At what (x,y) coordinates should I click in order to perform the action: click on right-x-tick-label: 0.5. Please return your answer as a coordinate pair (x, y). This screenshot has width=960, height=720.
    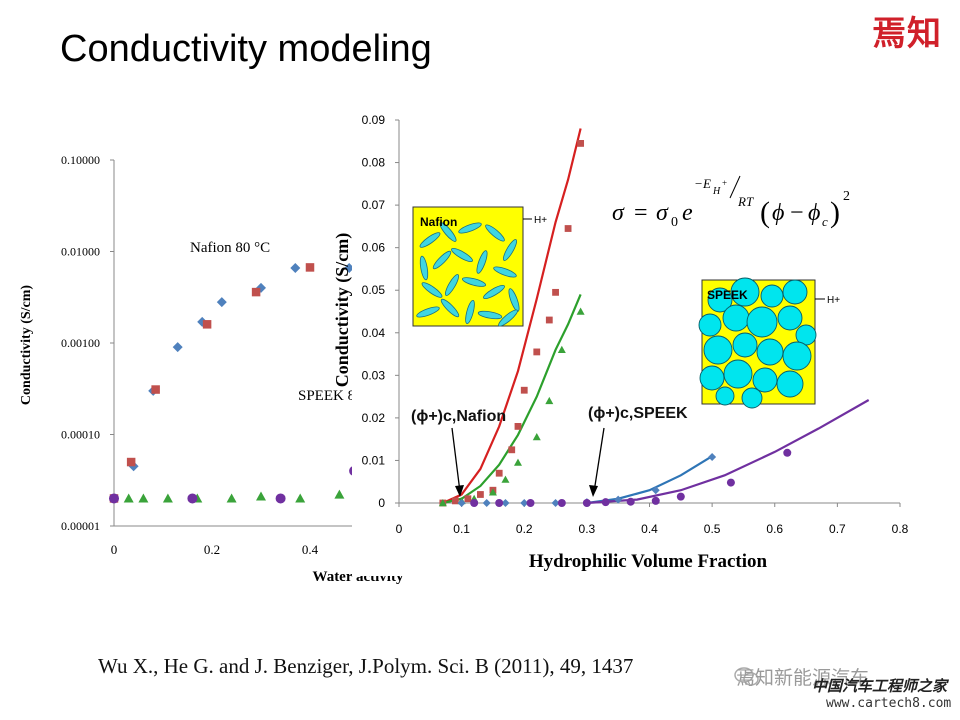
    Looking at the image, I should click on (712, 529).